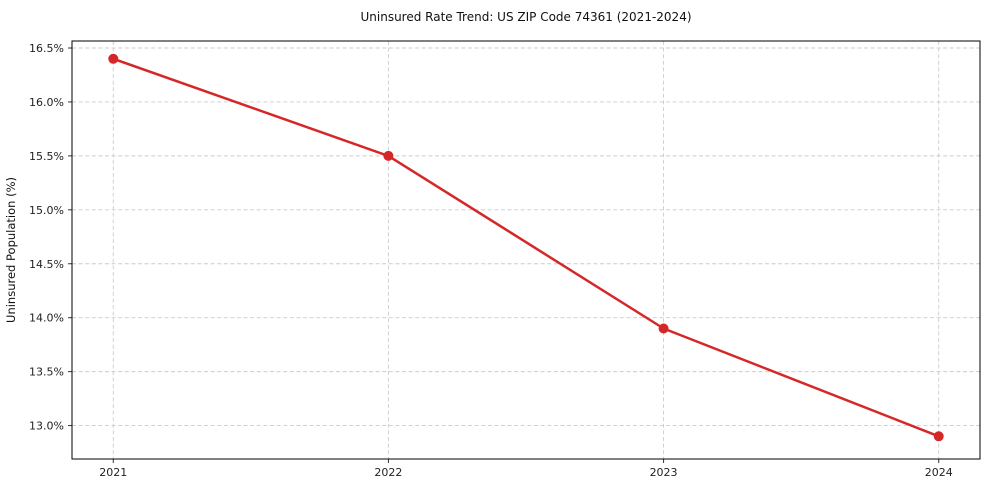 This screenshot has height=490, width=989. Describe the element at coordinates (664, 472) in the screenshot. I see `x-tick-label: 2023` at that location.